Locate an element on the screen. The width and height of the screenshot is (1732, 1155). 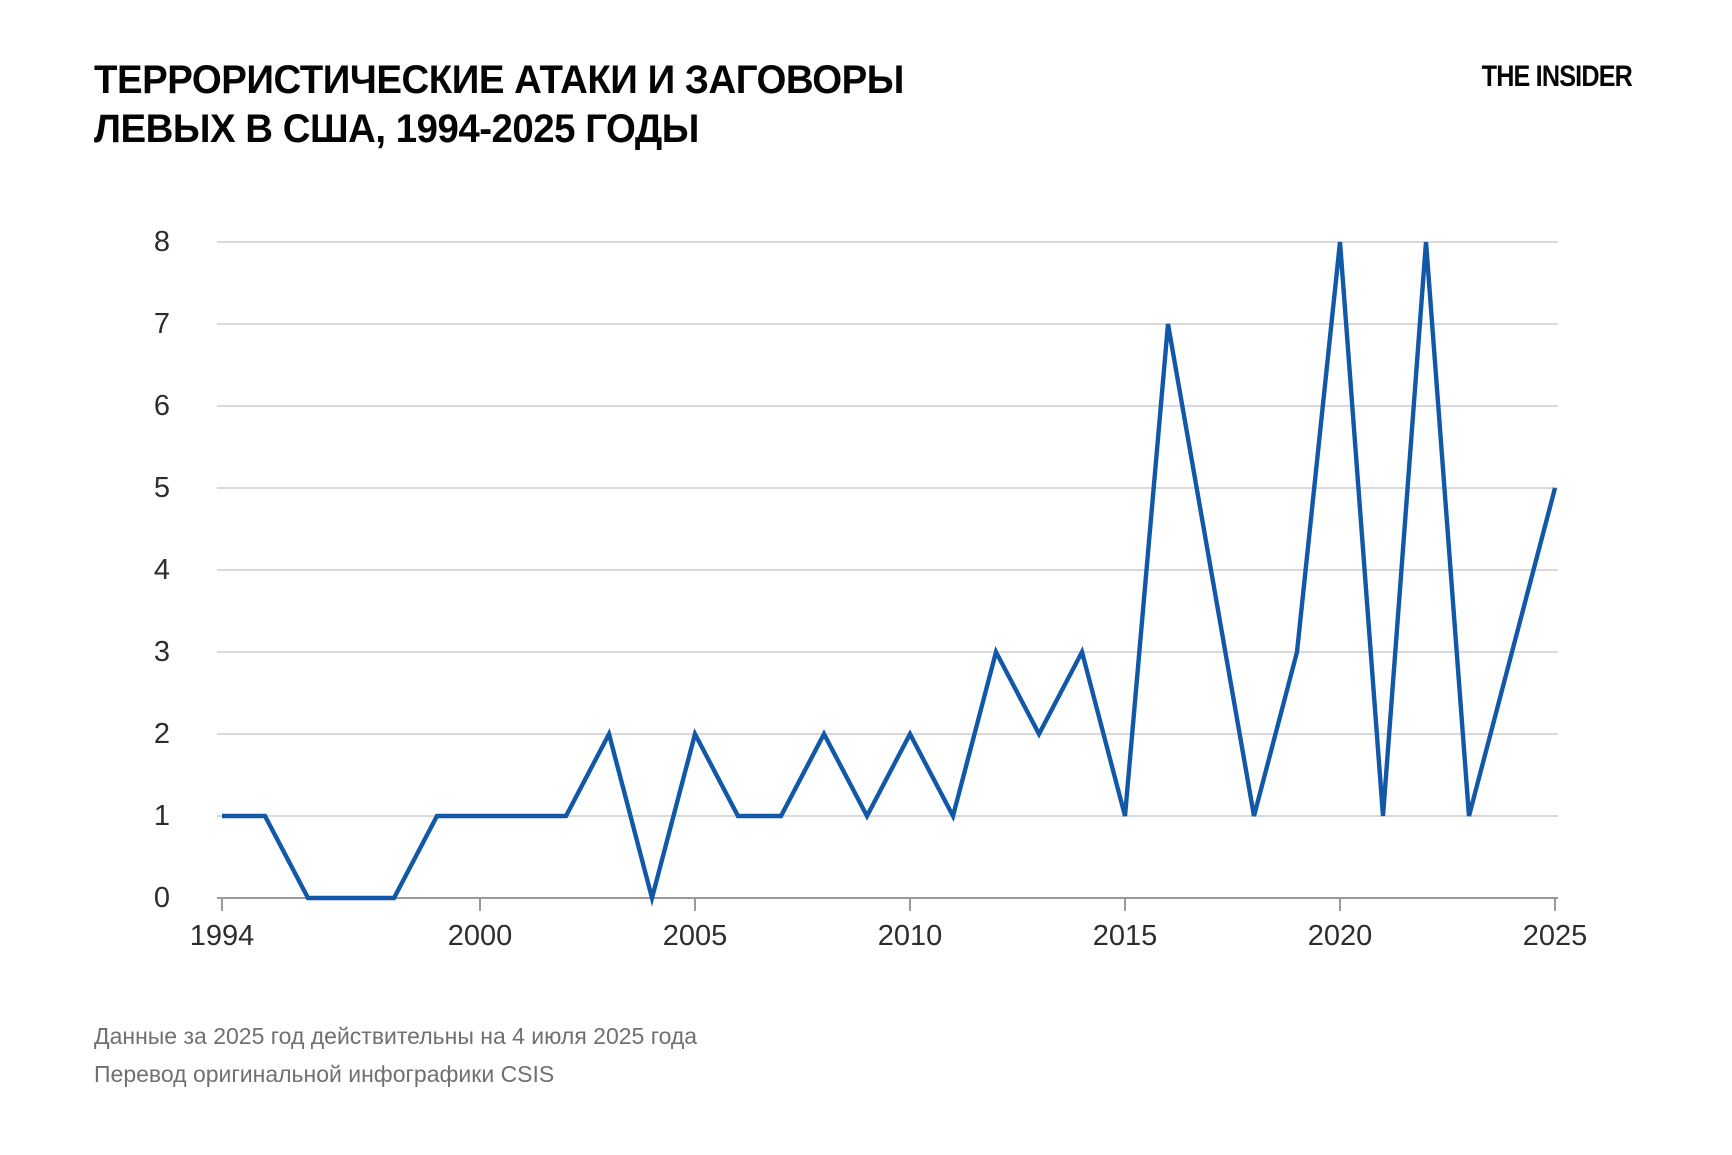
x-axis-tick-label: 2000 is located at coordinates (480, 936).